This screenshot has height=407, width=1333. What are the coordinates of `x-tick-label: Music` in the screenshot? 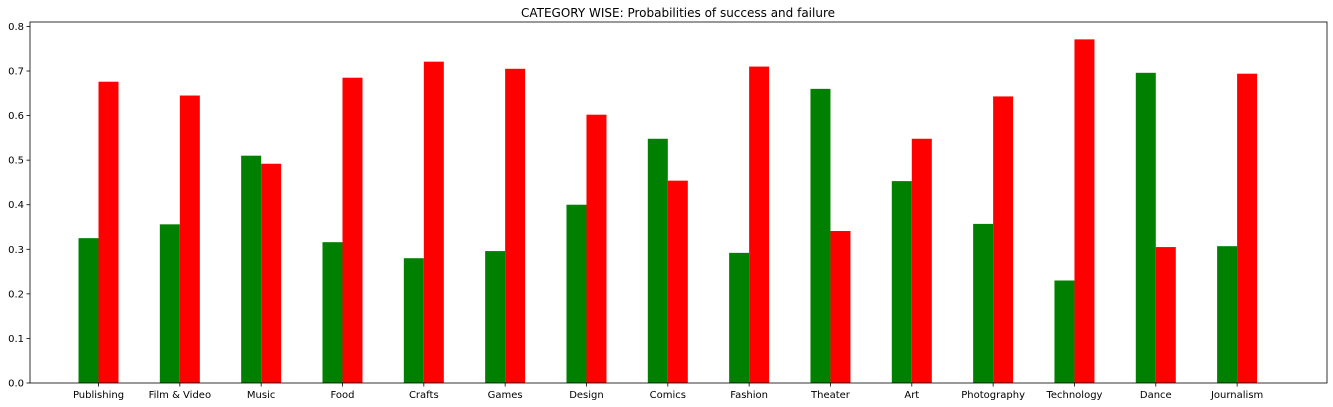 It's located at (261, 395).